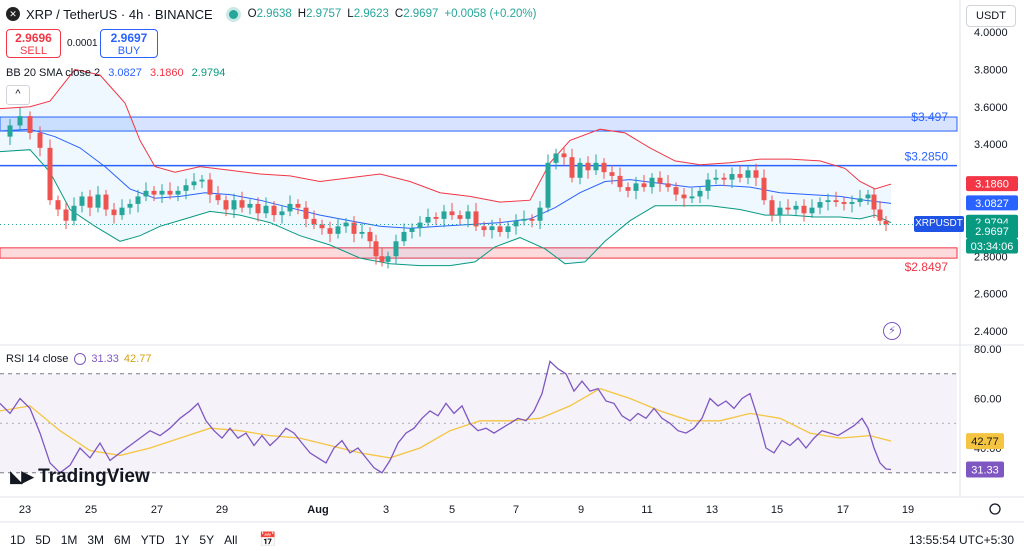  Describe the element at coordinates (122, 539) in the screenshot. I see `timeframe-6m: 6M` at that location.